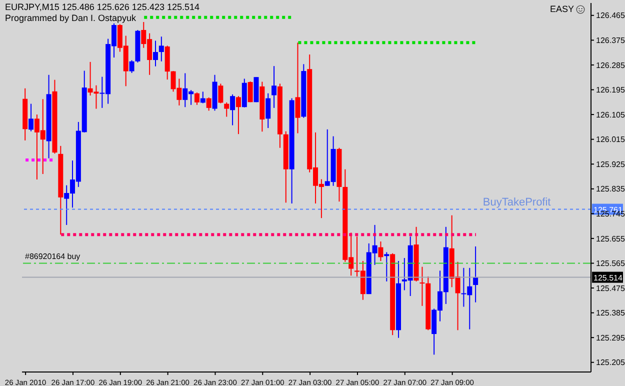 The height and width of the screenshot is (386, 625). I want to click on y-tick-label: 125.655, so click(610, 239).